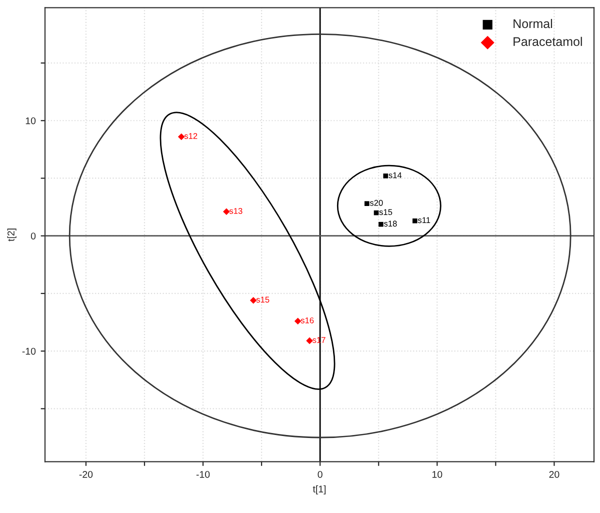 The image size is (600, 513). I want to click on y-axis-title: t[2], so click(11, 235).